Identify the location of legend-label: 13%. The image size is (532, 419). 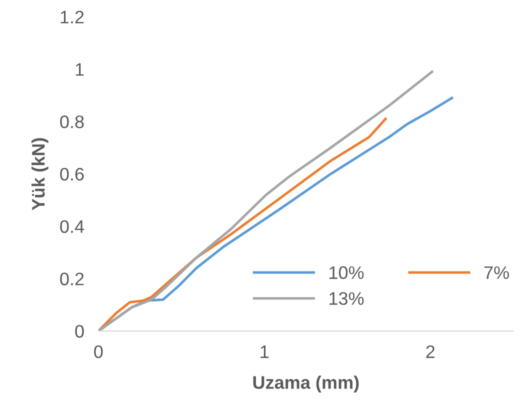
(347, 298).